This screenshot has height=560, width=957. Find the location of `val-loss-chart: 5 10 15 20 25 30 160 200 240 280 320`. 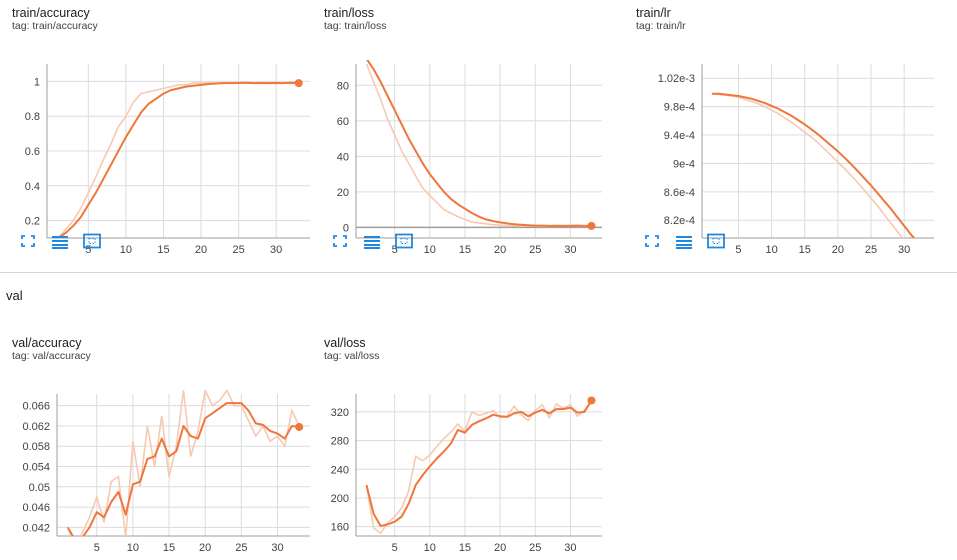

val-loss-chart: 5 10 15 20 25 30 160 200 240 280 320 is located at coordinates (475, 458).